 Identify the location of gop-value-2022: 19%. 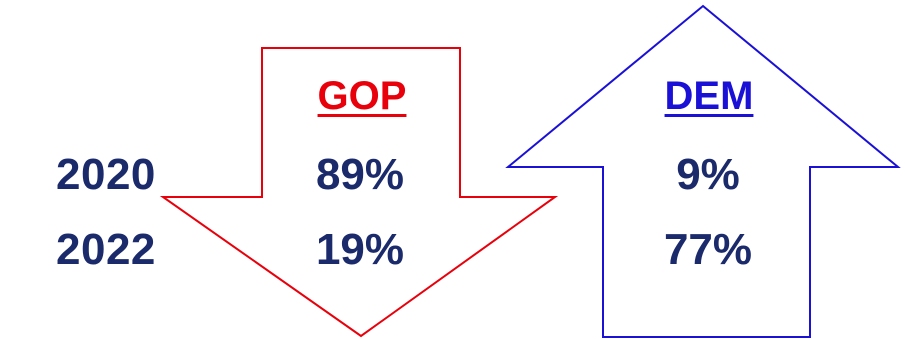
(360, 249).